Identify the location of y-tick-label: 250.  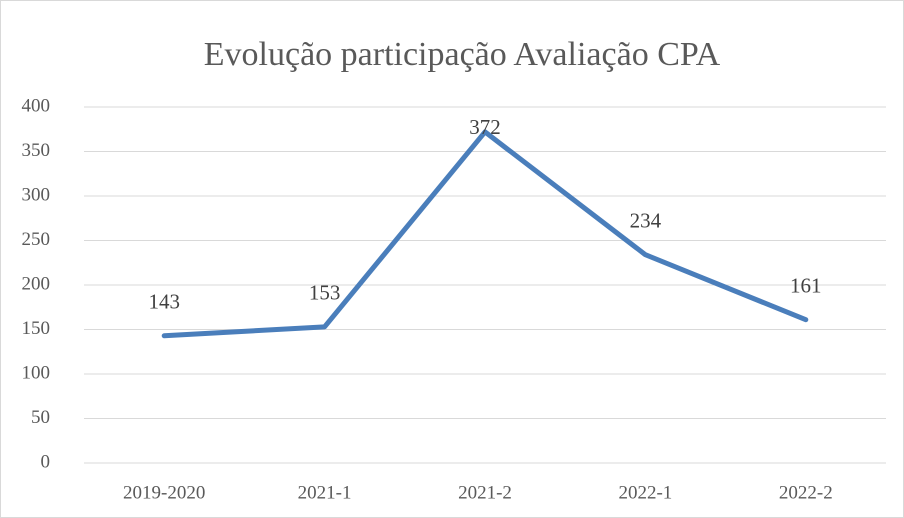
(36, 239).